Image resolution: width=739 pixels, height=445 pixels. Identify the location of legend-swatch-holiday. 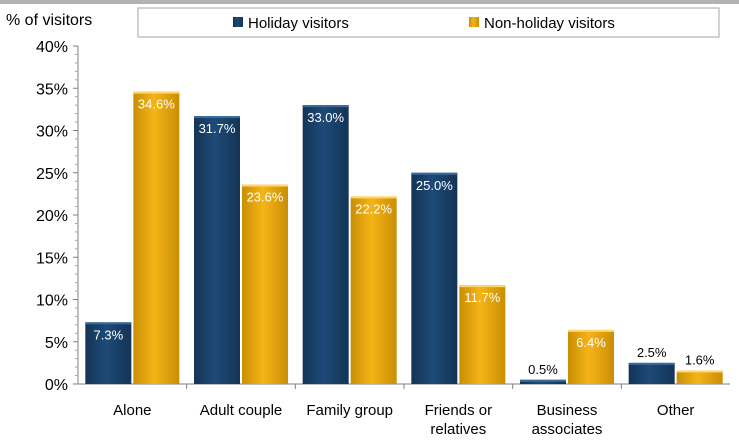
(238, 22).